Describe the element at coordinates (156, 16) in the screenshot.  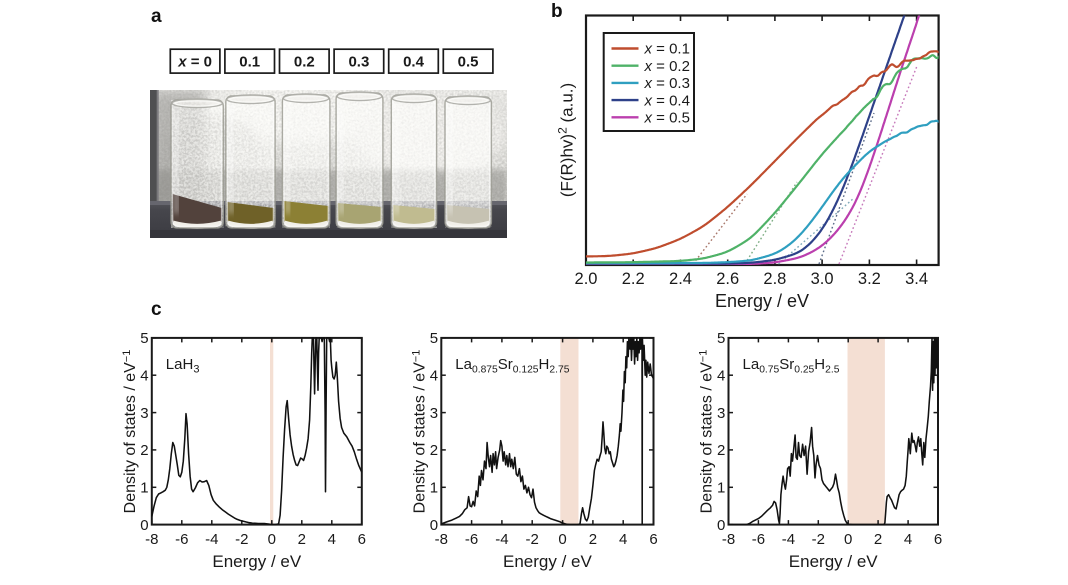
I see `svg-text: a` at that location.